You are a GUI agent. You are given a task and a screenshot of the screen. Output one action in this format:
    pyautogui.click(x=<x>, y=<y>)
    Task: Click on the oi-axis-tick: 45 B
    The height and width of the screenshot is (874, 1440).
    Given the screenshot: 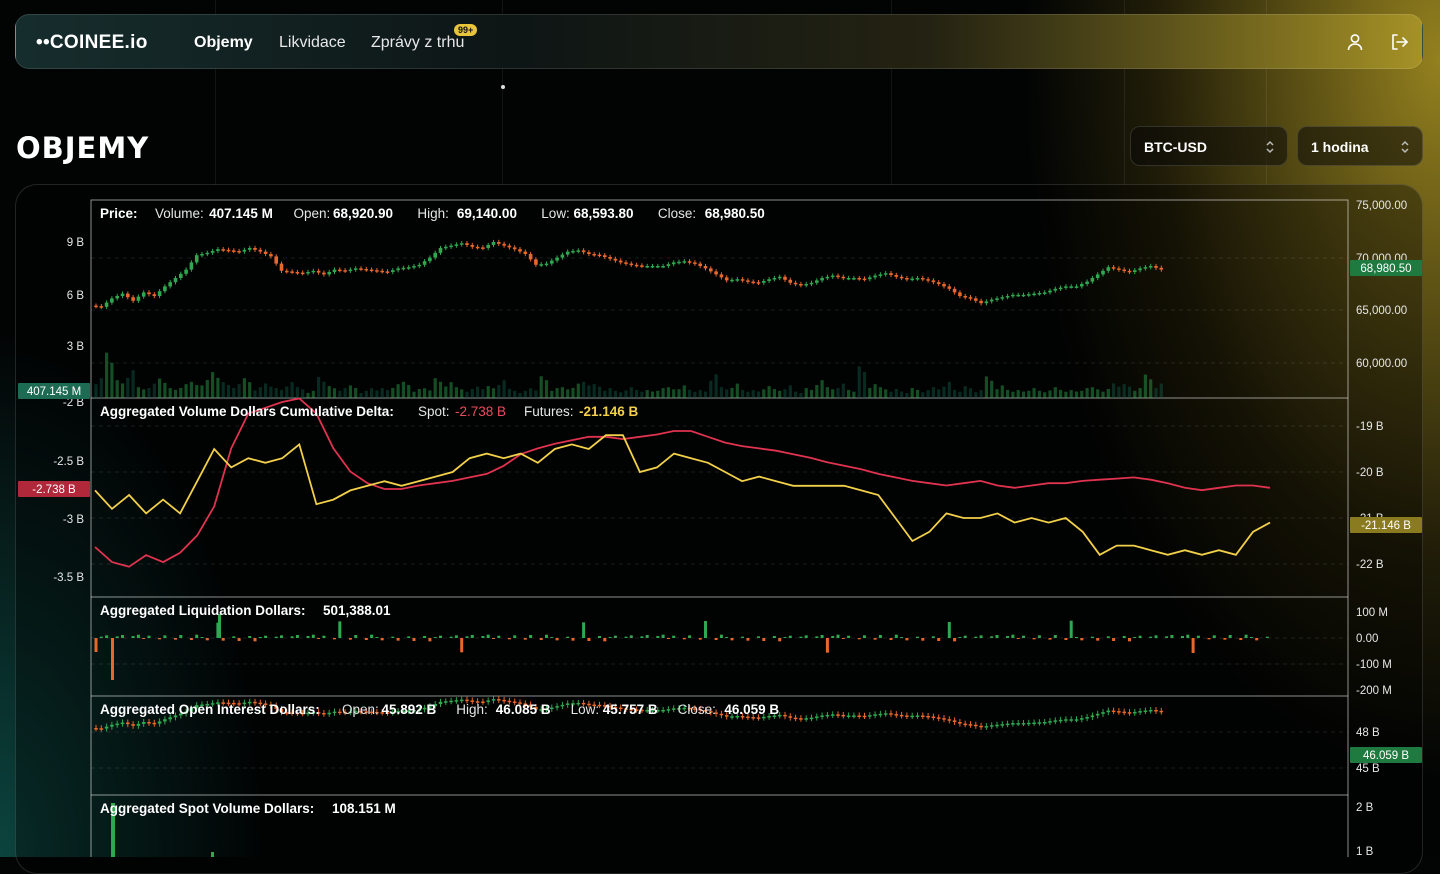 What is the action you would take?
    pyautogui.click(x=1368, y=769)
    